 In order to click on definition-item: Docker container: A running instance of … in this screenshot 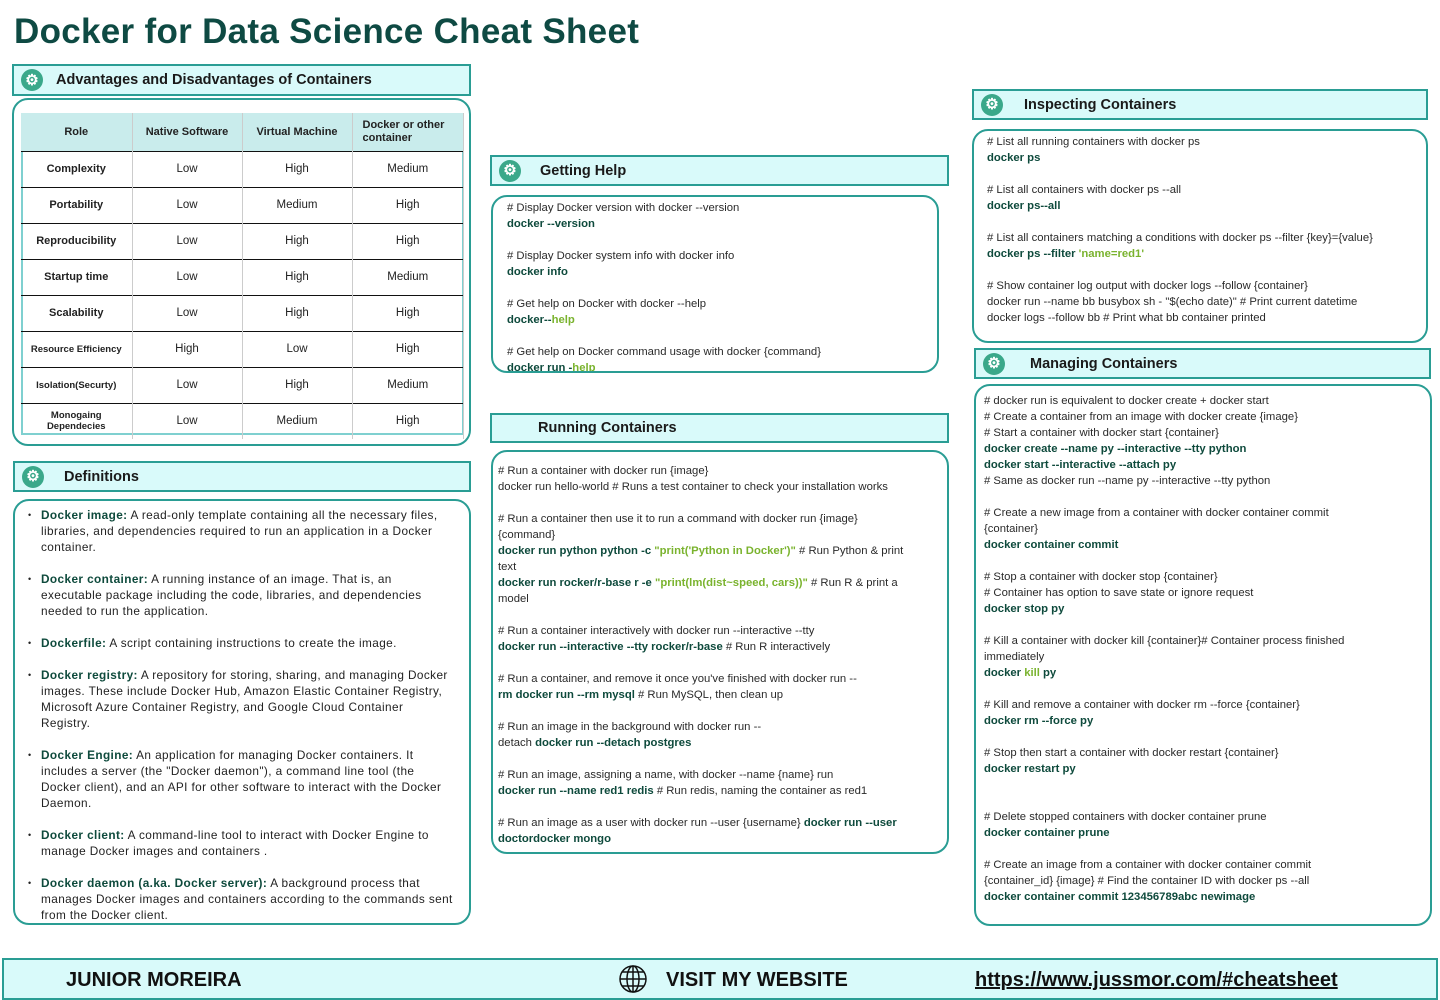, I will do `click(241, 595)`.